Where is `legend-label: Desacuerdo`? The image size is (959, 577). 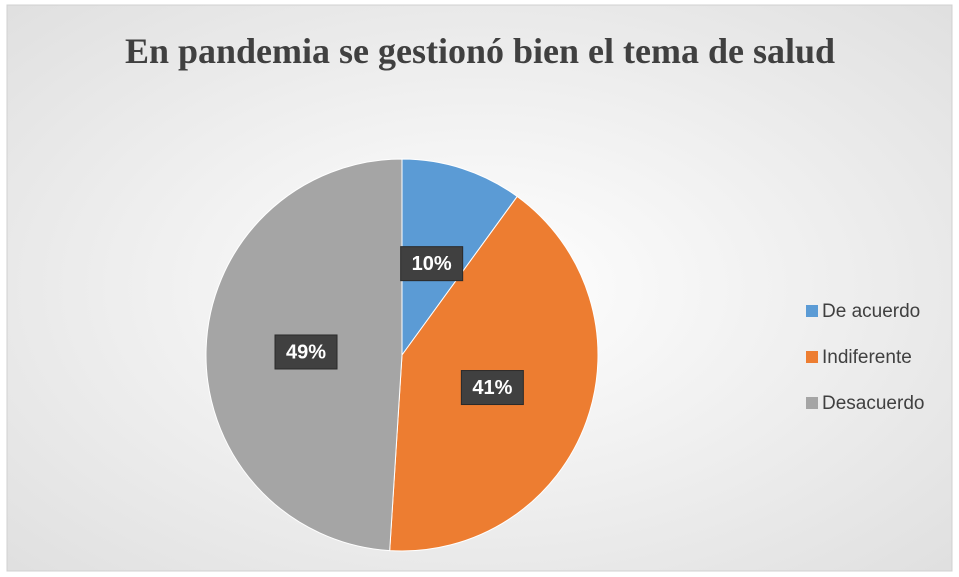
legend-label: Desacuerdo is located at coordinates (873, 403).